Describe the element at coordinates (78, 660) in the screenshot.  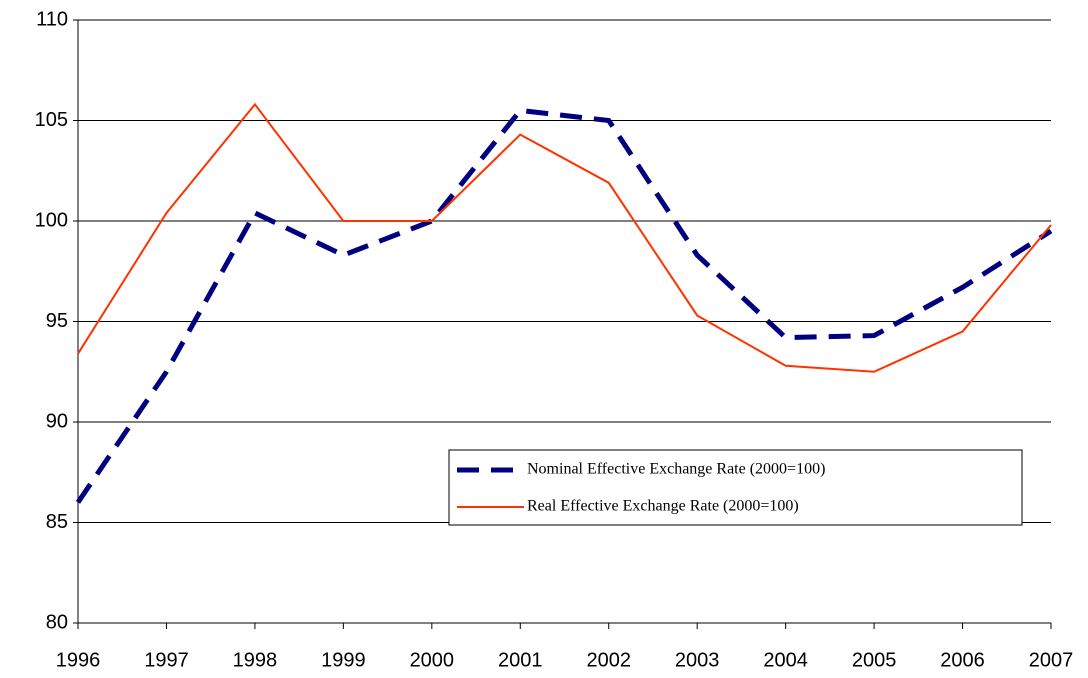
I see `x-tick-label: 1996` at that location.